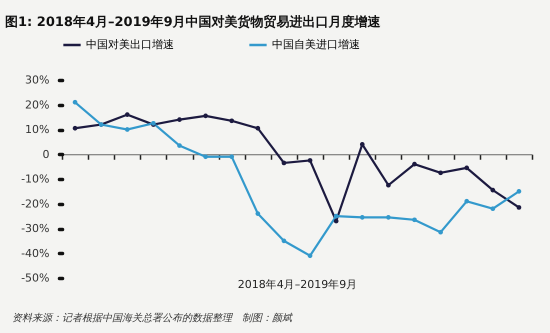 The image size is (550, 333). What do you see at coordinates (35, 278) in the screenshot?
I see `y-tick-label: -50%` at bounding box center [35, 278].